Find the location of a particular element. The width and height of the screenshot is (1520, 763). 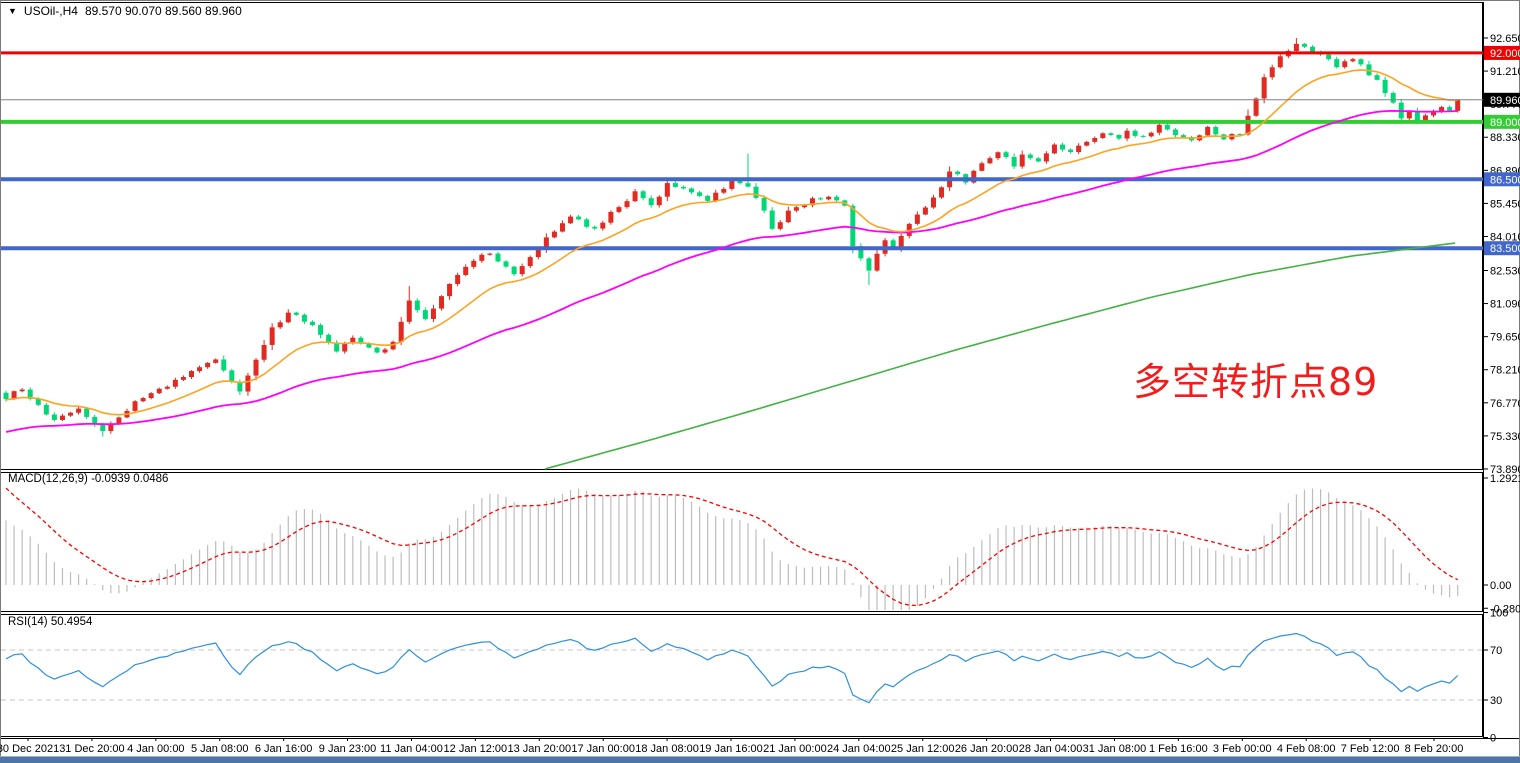

rsi-line is located at coordinates (732, 668).